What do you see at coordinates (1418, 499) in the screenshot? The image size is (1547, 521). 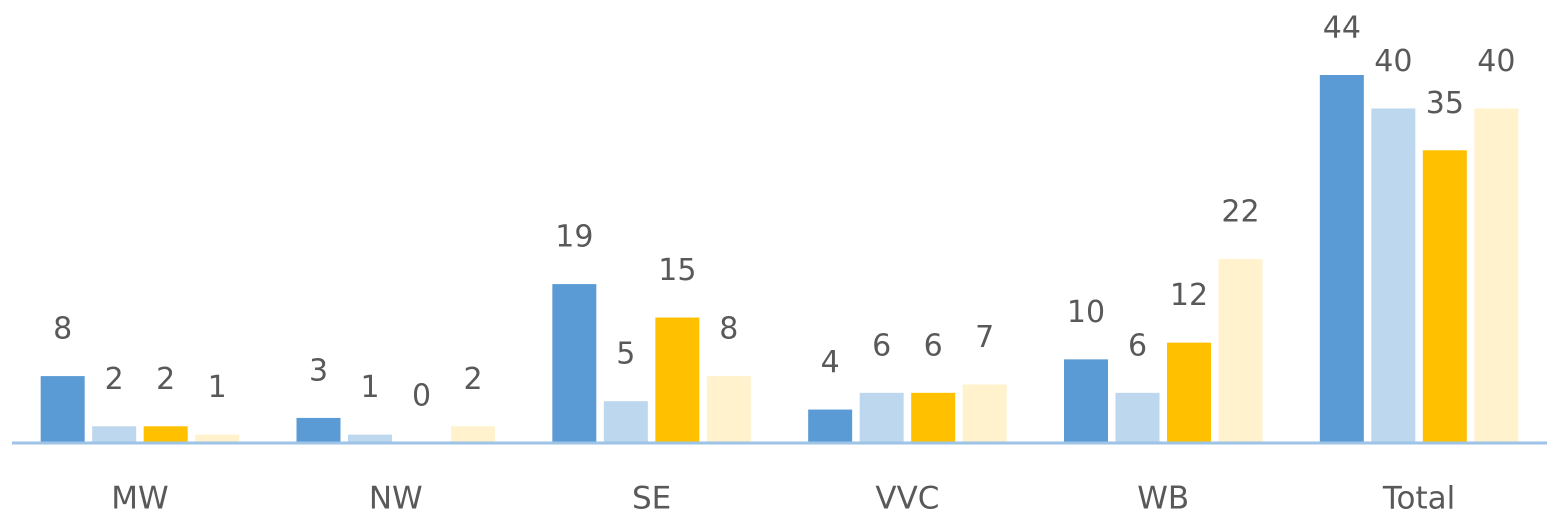 I see `x-tick-label: Total` at bounding box center [1418, 499].